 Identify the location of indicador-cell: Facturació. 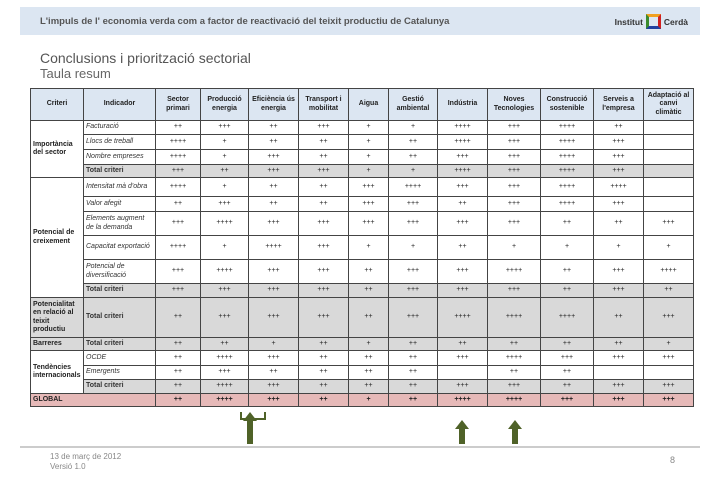
(119, 127).